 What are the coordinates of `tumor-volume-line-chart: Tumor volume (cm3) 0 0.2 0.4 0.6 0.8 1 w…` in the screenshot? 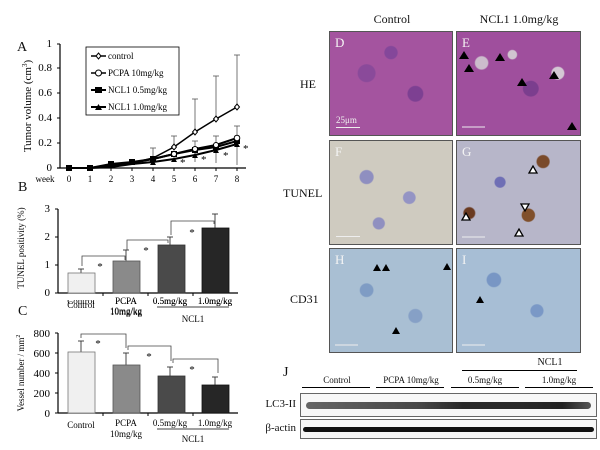 It's located at (135, 111).